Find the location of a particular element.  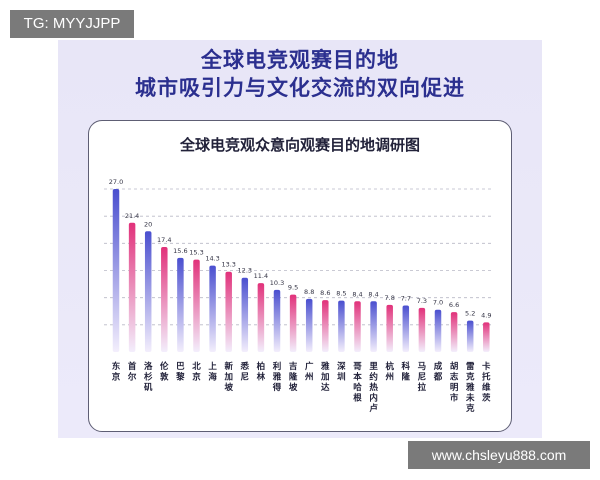

value-label-12: 8.8 is located at coordinates (309, 292).